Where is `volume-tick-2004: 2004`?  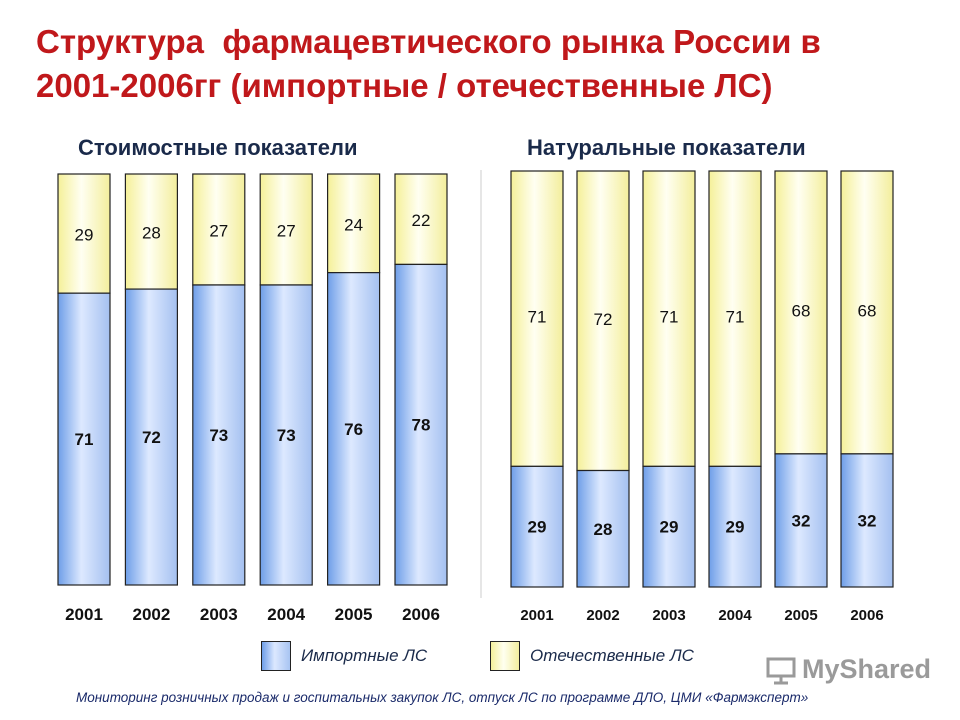
volume-tick-2004: 2004 is located at coordinates (735, 615).